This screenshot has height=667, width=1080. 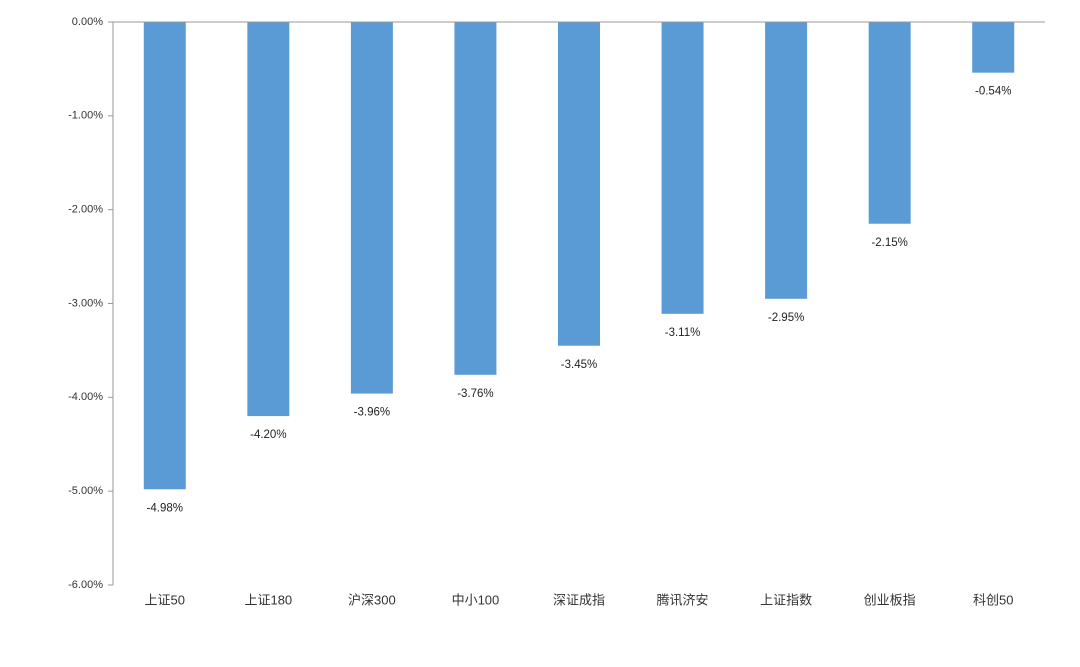 What do you see at coordinates (475, 394) in the screenshot?
I see `value-label: -3.76%` at bounding box center [475, 394].